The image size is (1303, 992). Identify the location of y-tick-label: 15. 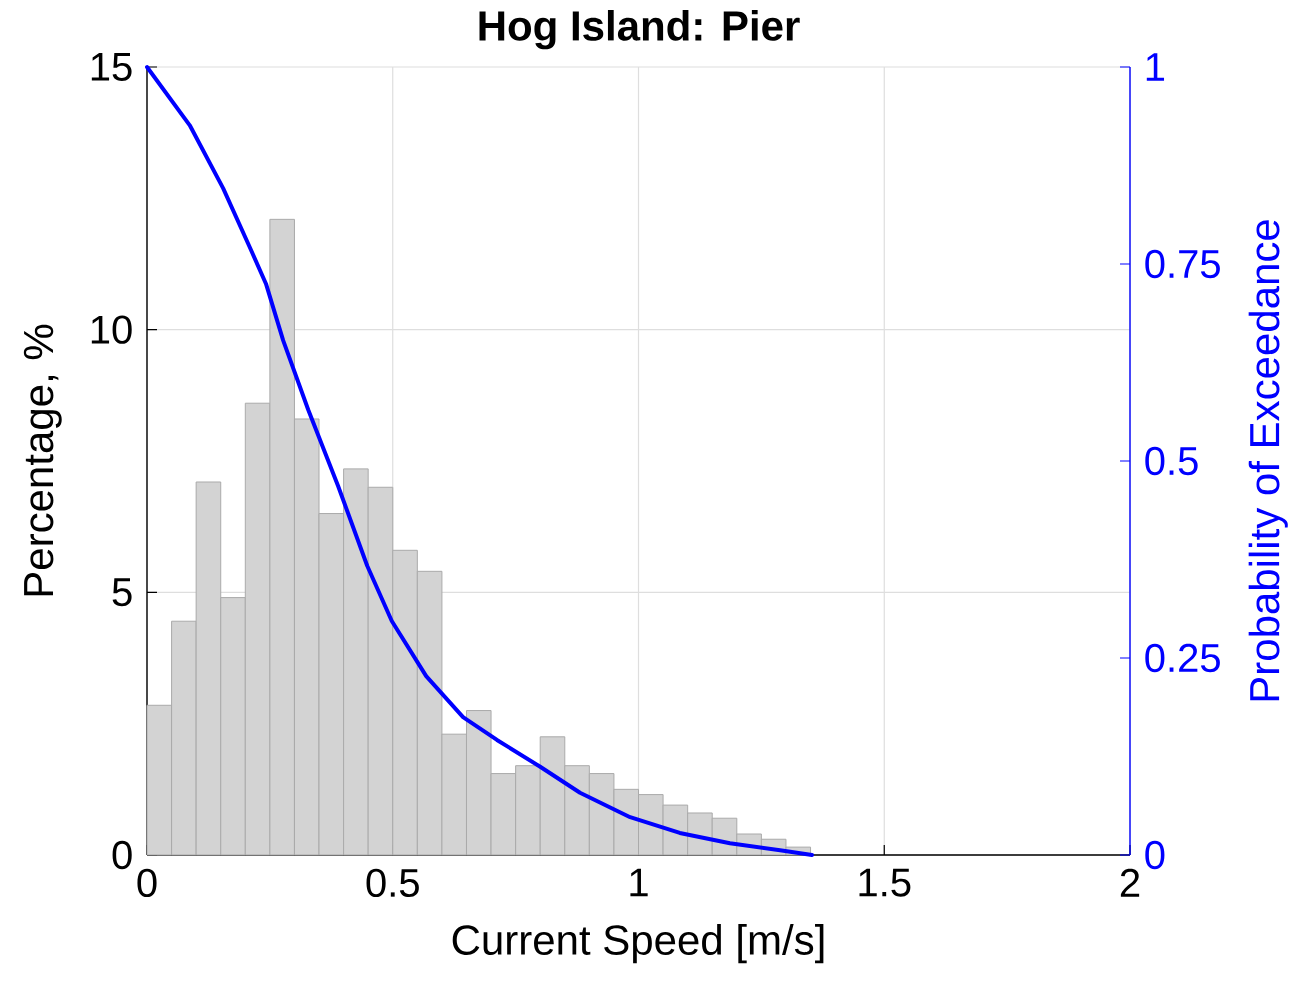
(111, 67).